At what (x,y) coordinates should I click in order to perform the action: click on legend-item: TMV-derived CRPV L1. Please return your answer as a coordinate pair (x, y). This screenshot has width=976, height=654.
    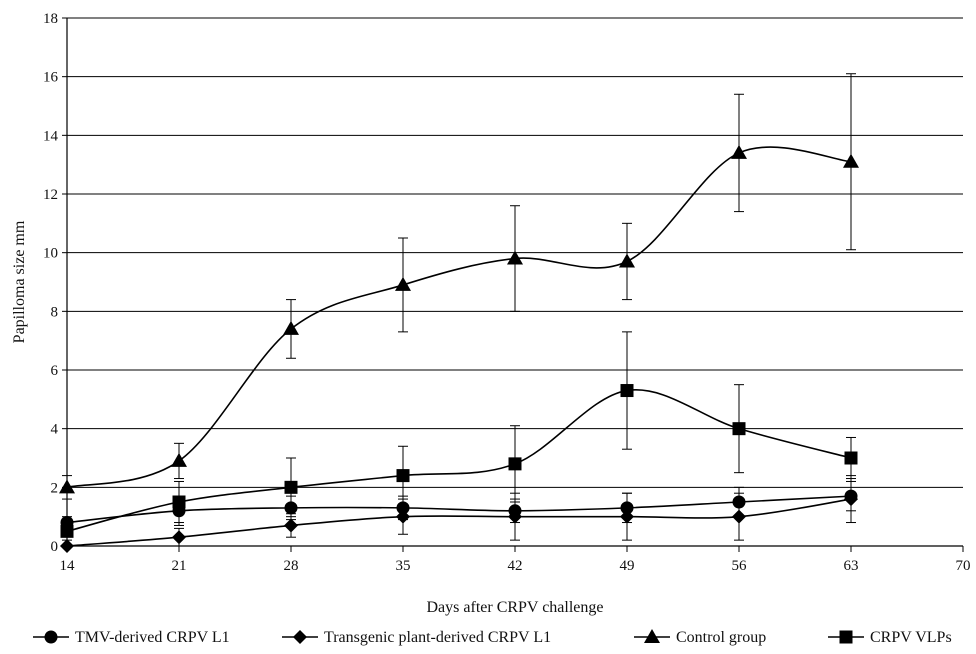
    Looking at the image, I should click on (131, 637).